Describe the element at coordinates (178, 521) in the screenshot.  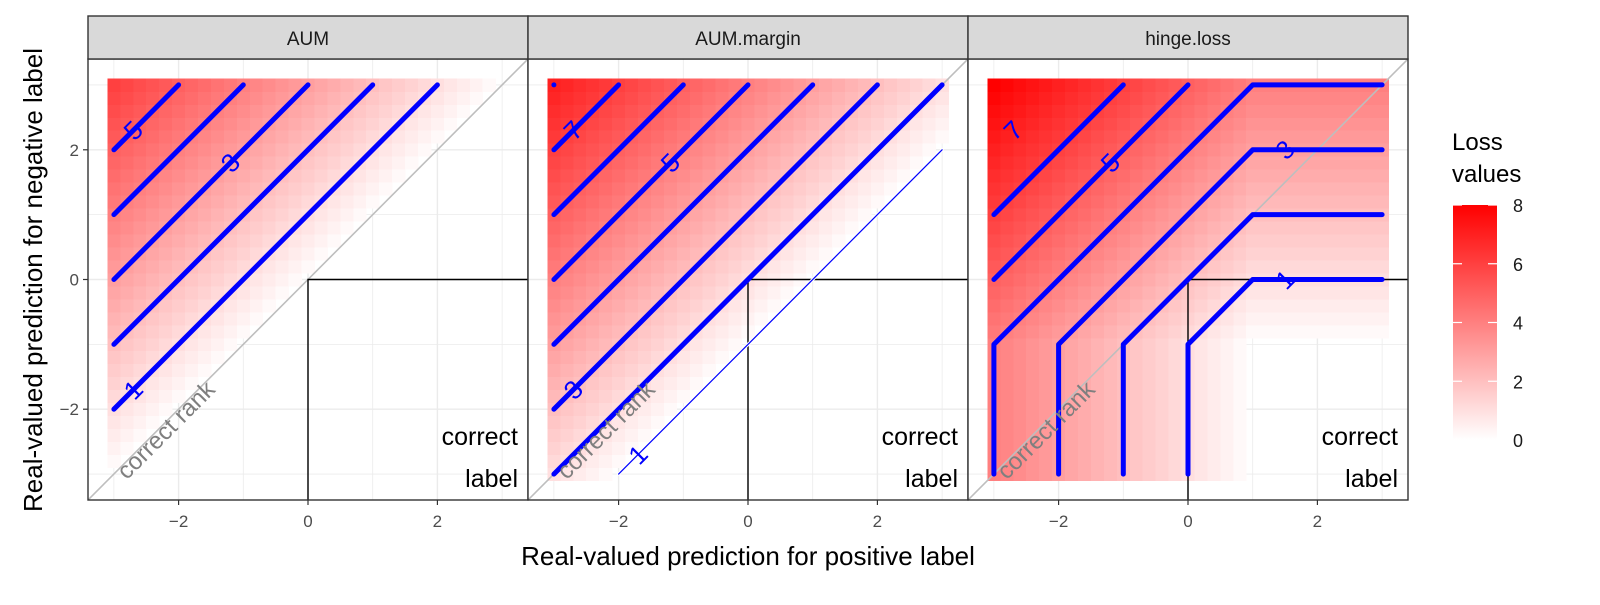
I see `x-tick-label: −2` at that location.